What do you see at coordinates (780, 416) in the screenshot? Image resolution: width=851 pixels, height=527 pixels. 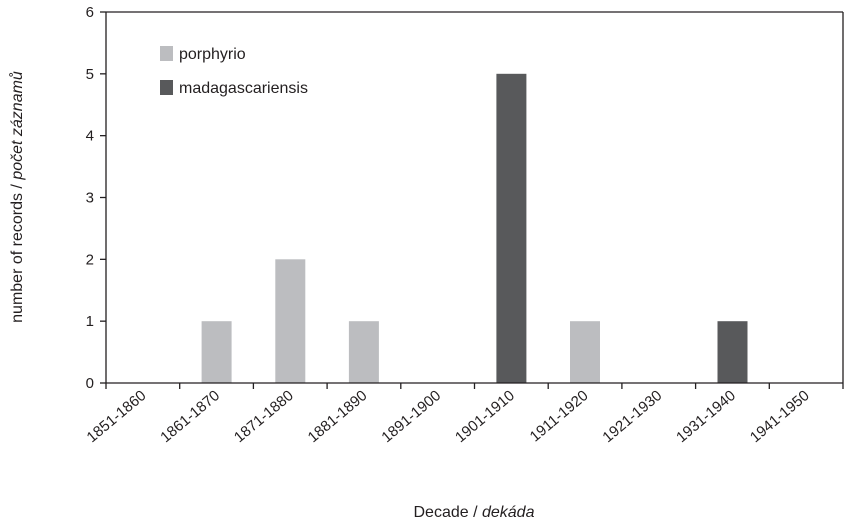 I see `x-tick-label: 1941-1950` at bounding box center [780, 416].